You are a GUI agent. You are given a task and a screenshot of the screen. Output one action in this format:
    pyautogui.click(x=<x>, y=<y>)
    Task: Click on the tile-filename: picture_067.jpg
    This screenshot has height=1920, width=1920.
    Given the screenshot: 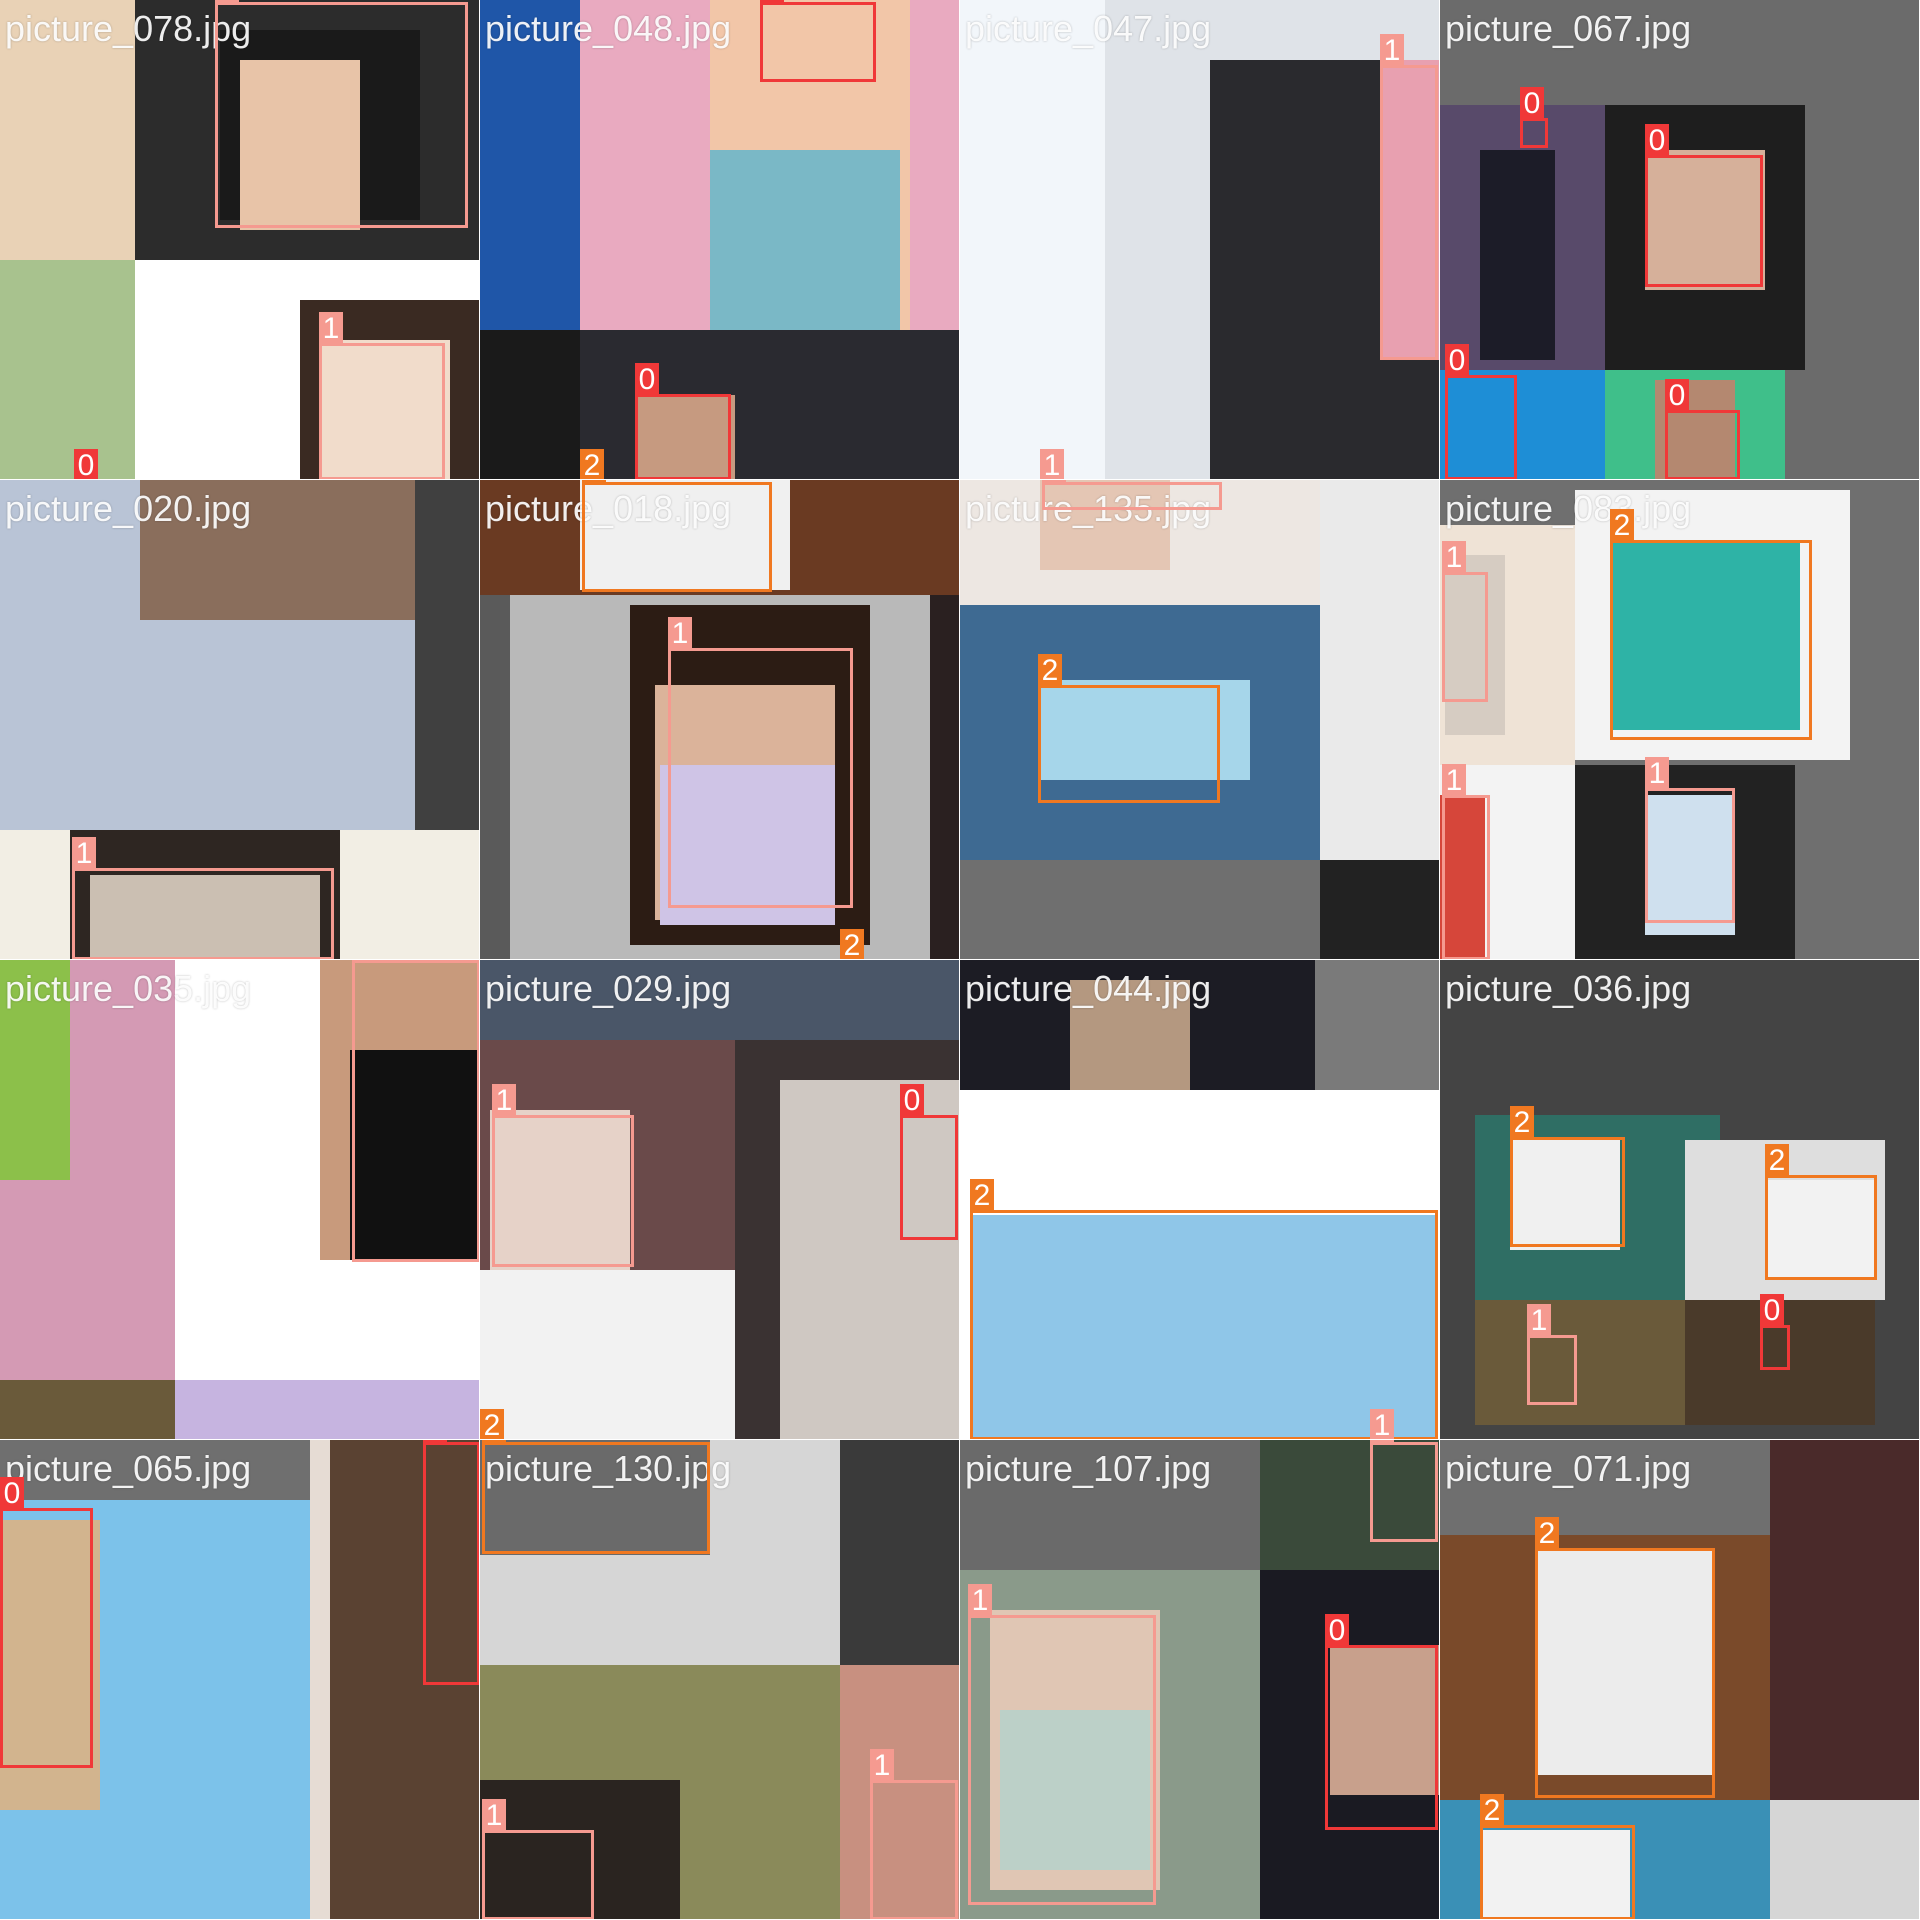 What is the action you would take?
    pyautogui.click(x=1568, y=28)
    